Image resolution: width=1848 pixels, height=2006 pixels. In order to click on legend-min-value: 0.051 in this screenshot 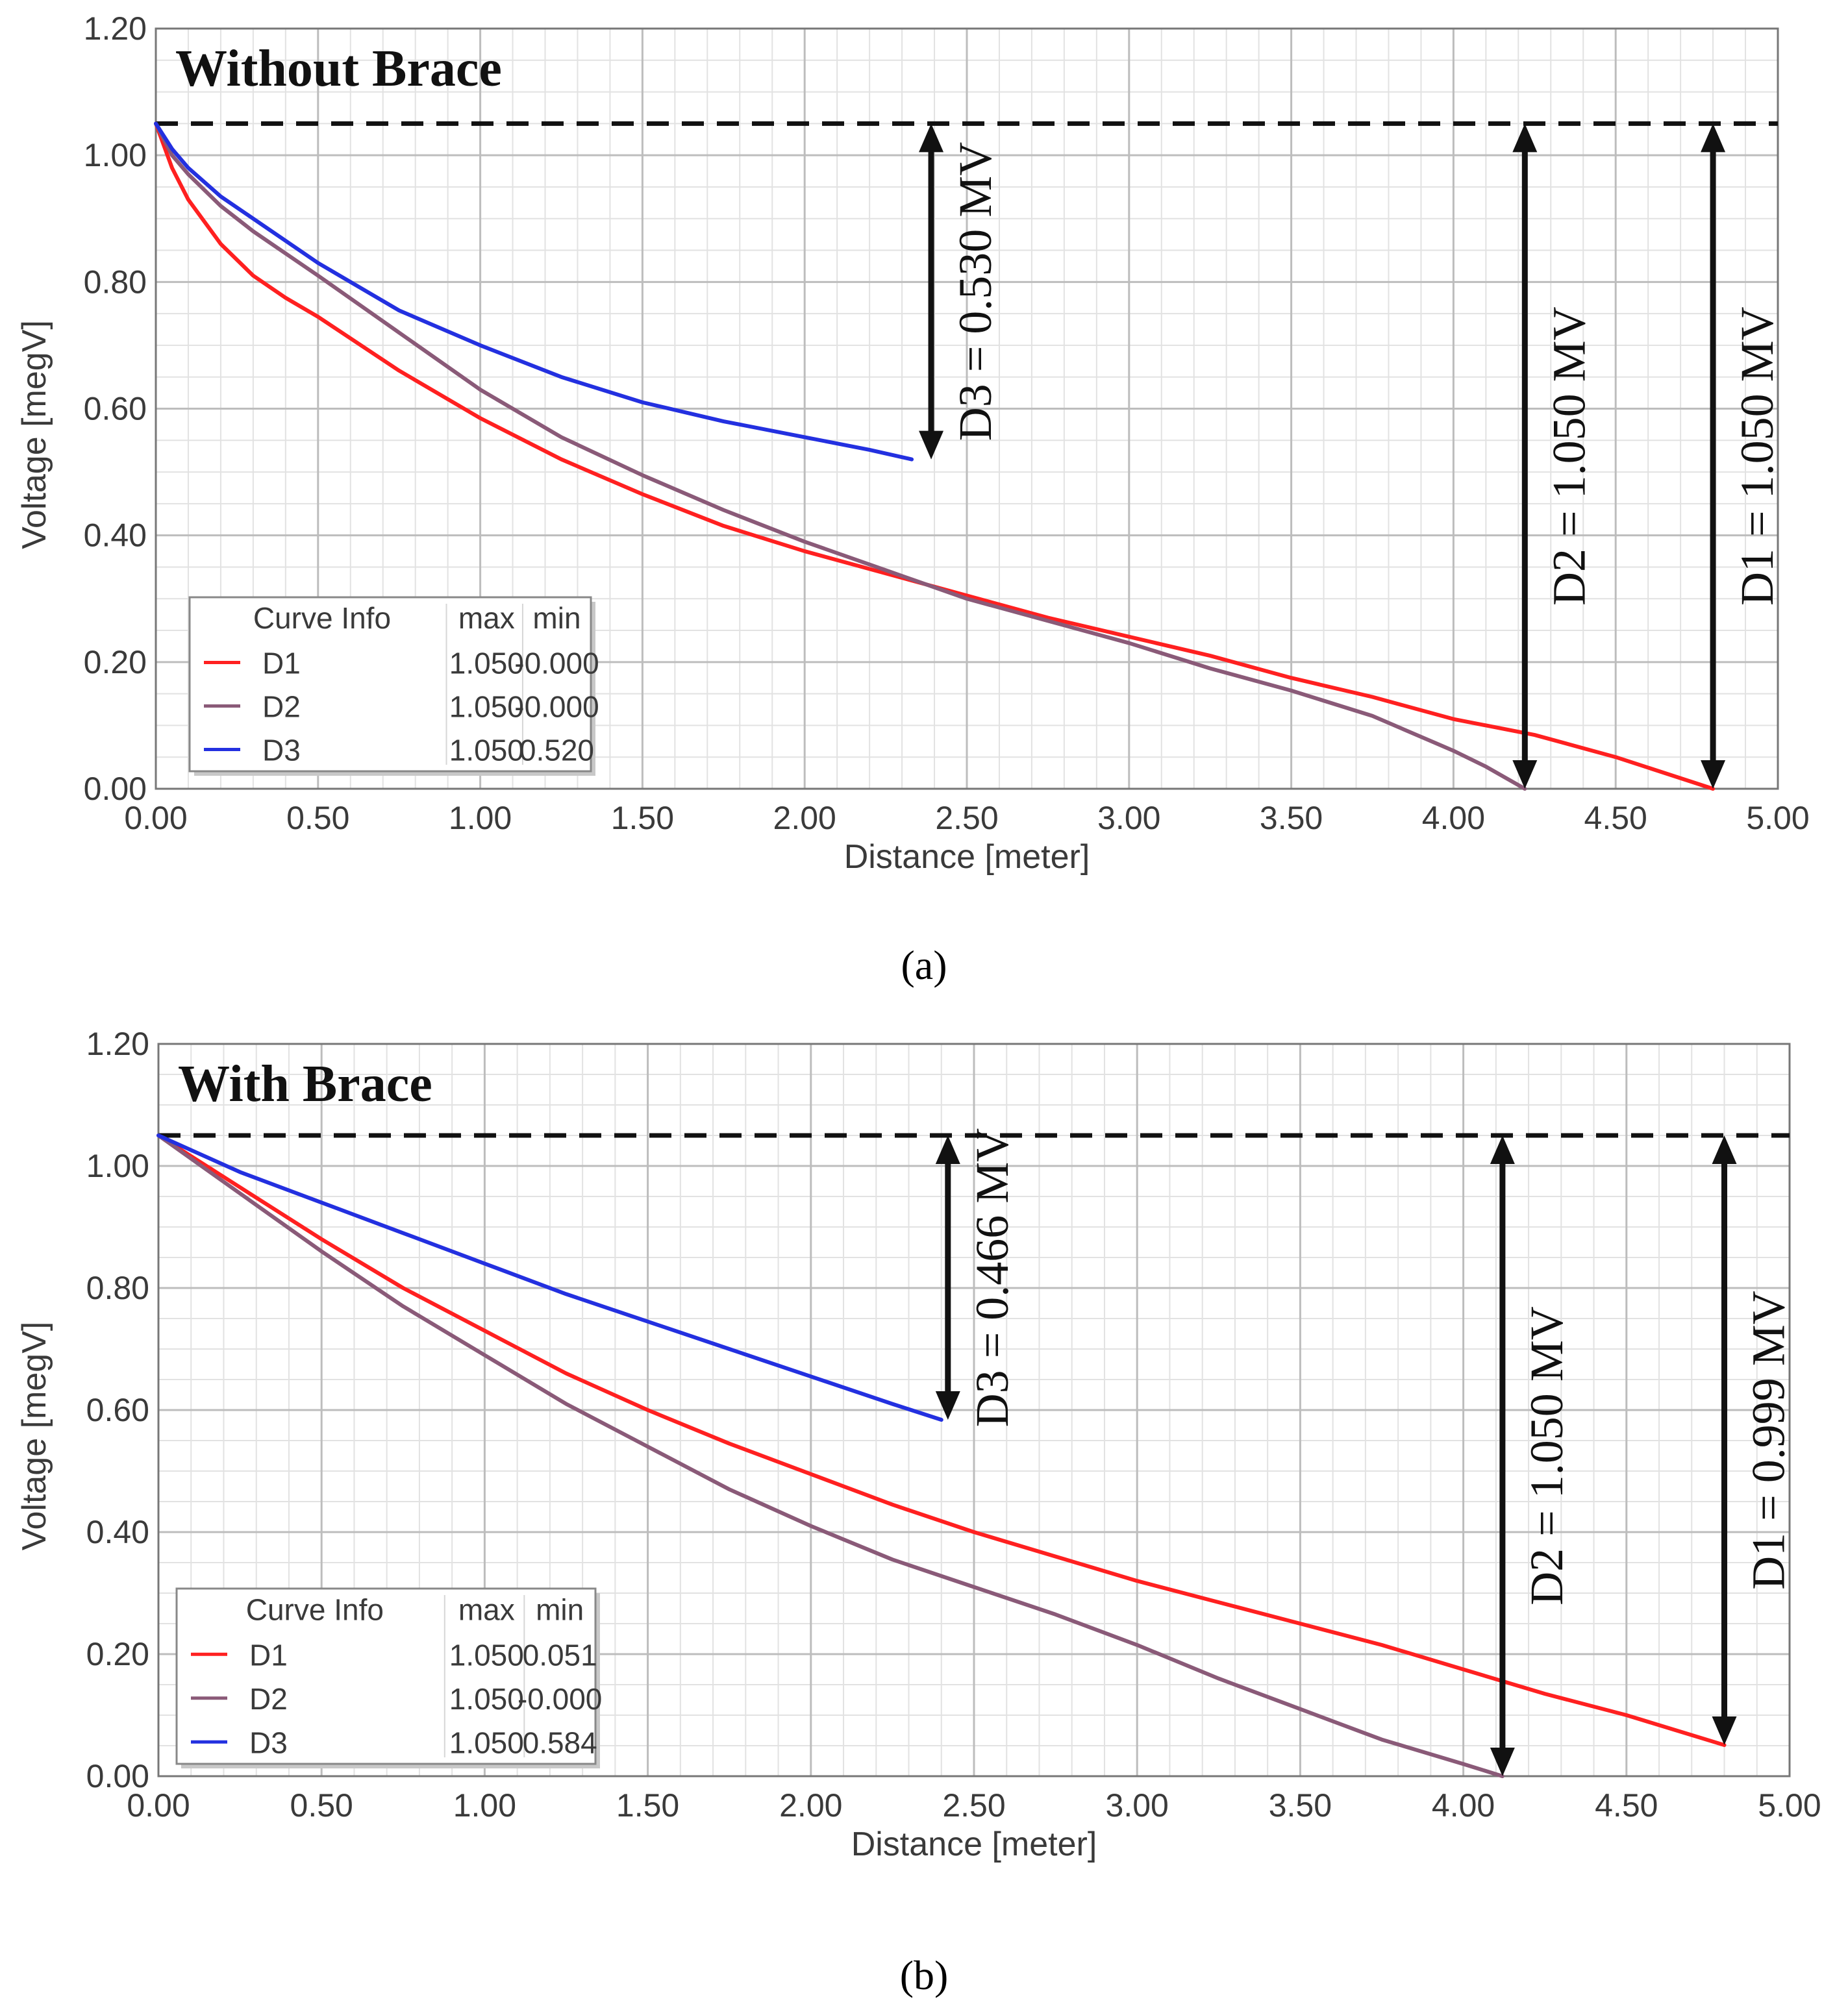, I will do `click(560, 1655)`.